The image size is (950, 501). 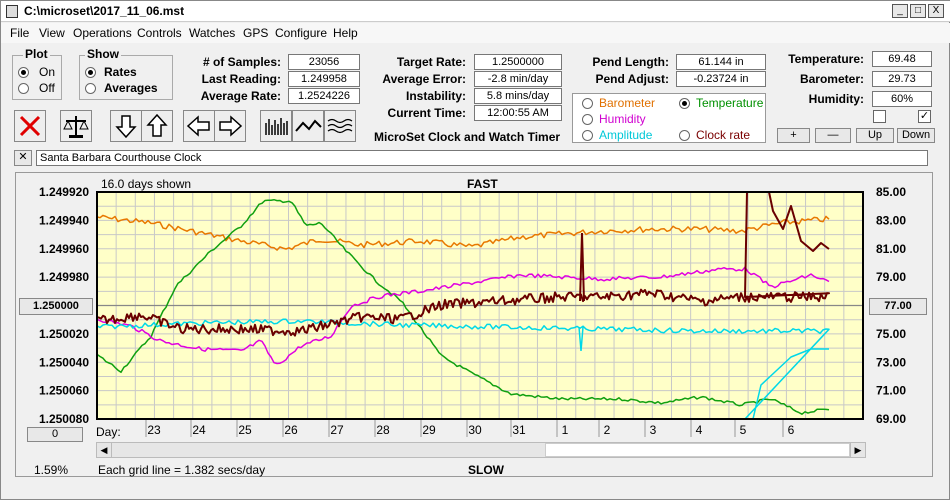 What do you see at coordinates (199, 430) in the screenshot?
I see `x-tick-label: 24` at bounding box center [199, 430].